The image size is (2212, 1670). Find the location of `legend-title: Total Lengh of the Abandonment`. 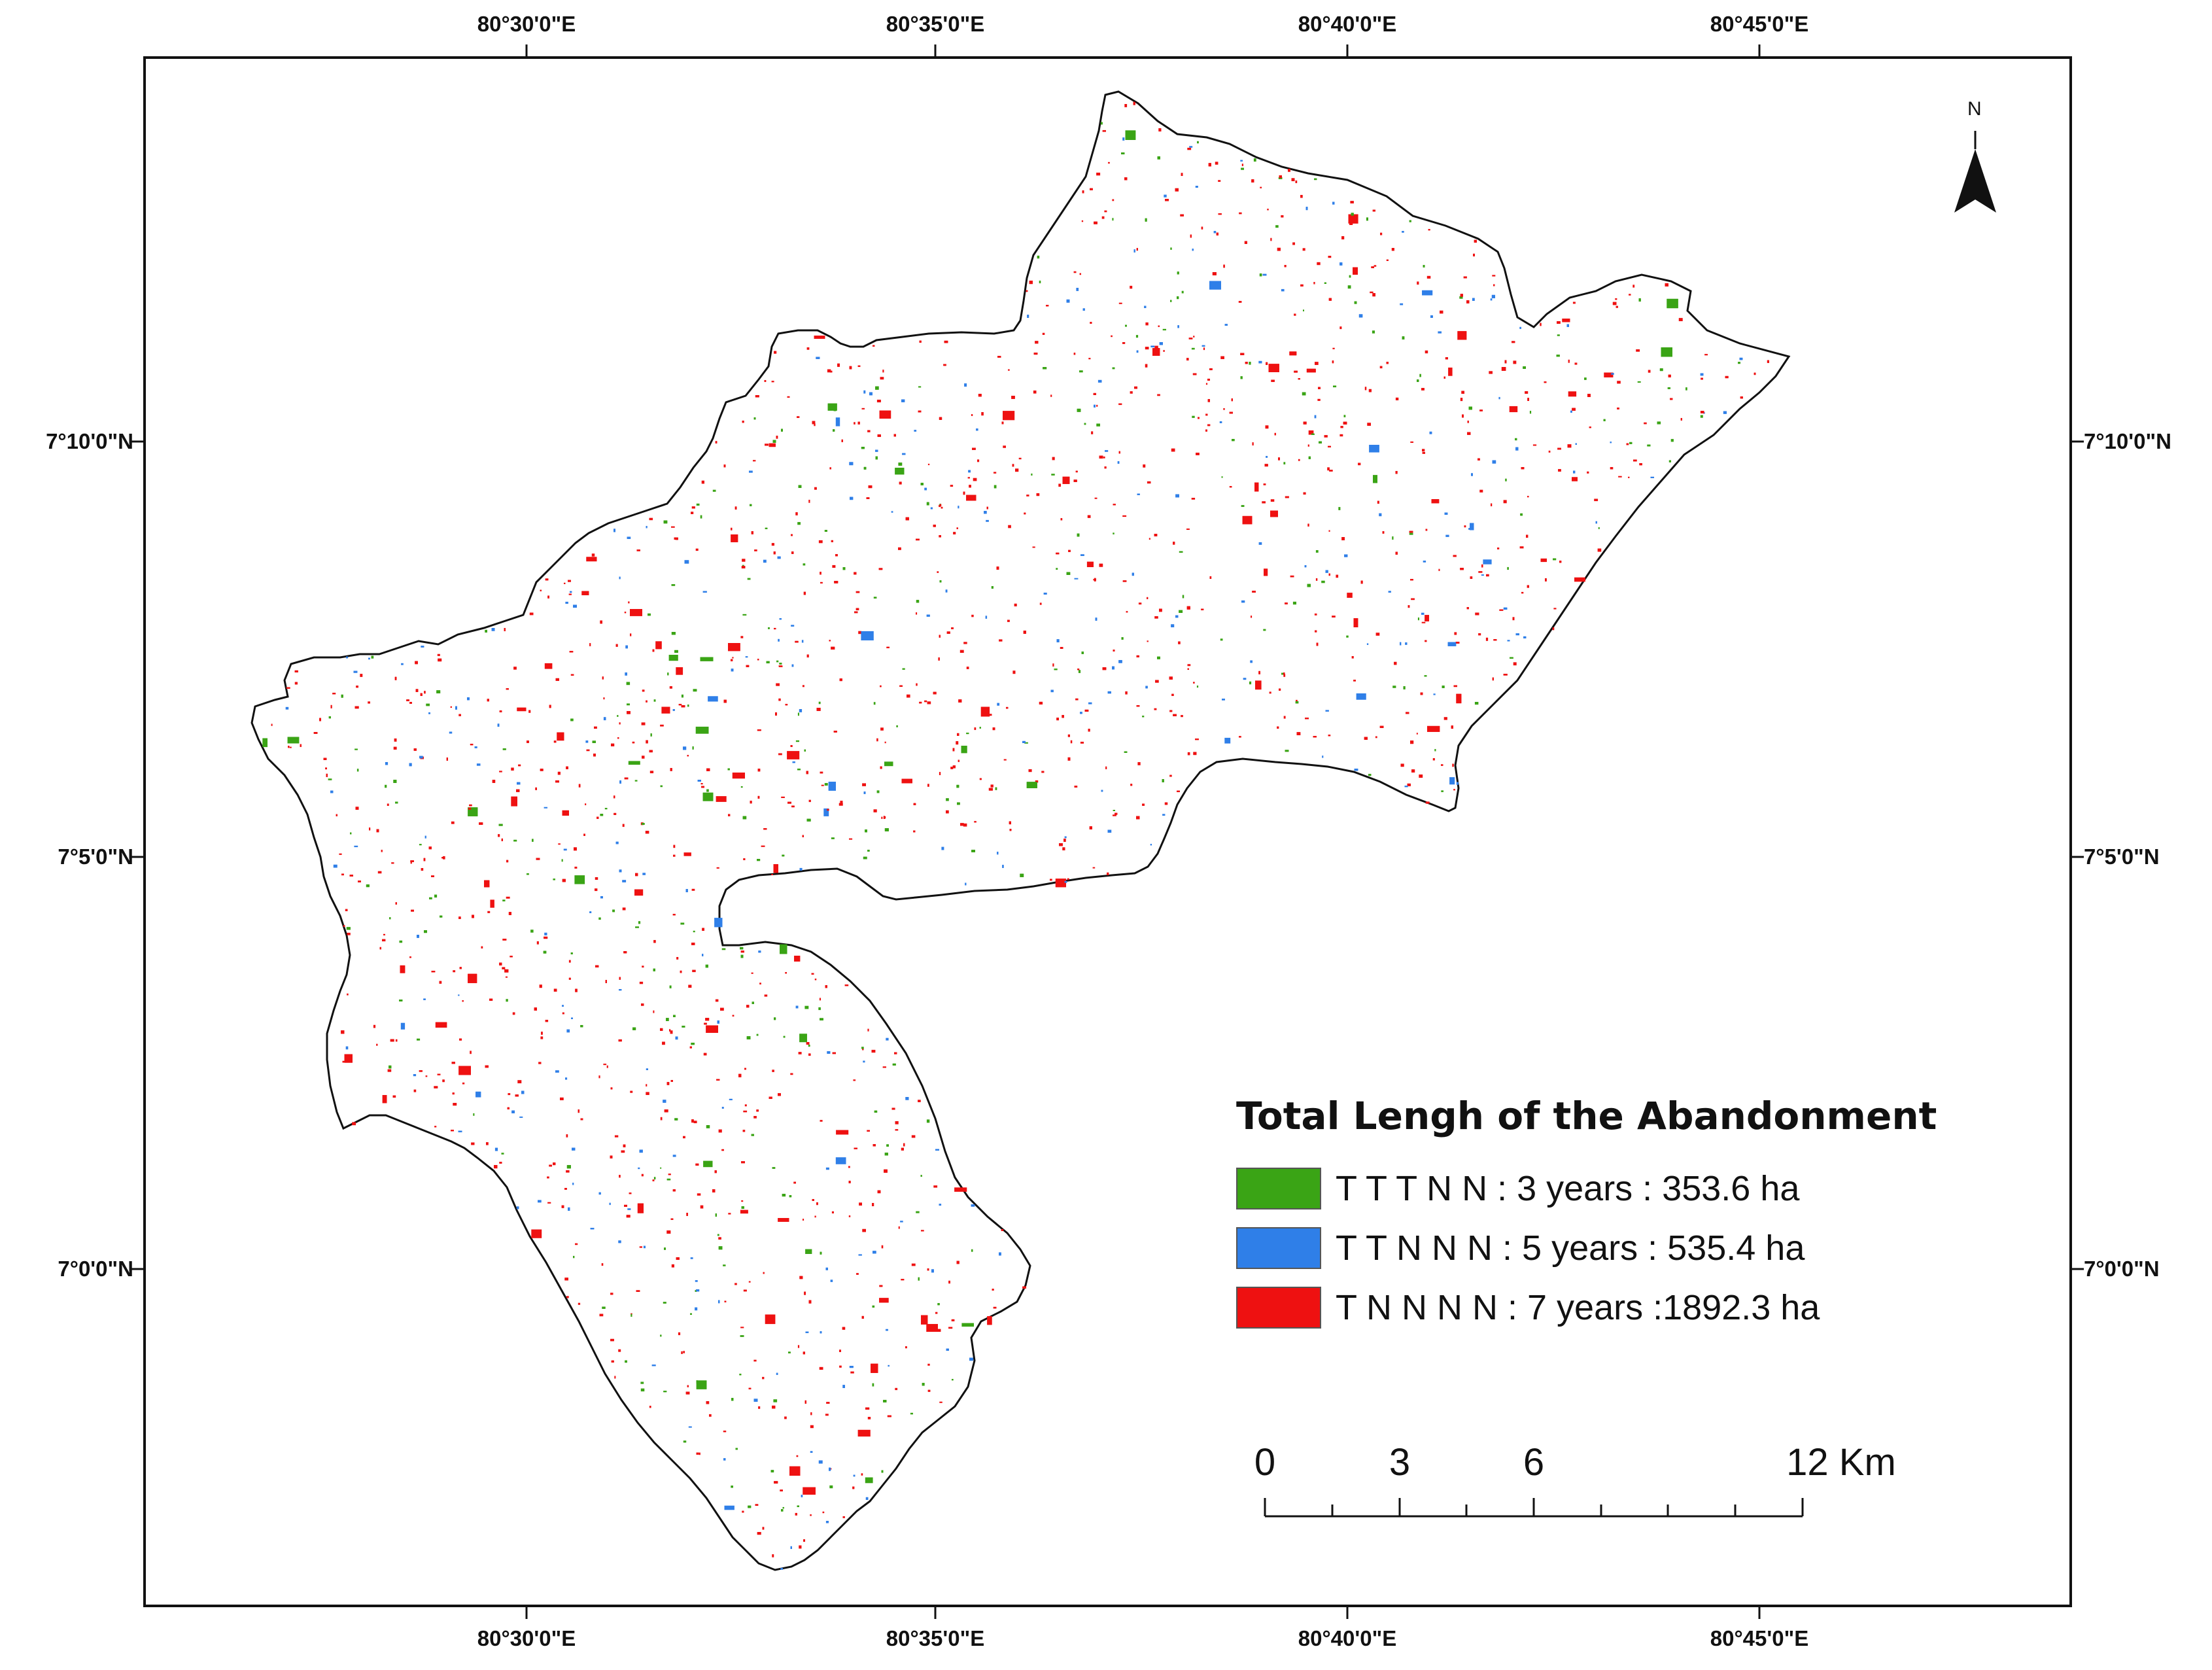

legend-title: Total Lengh of the Abandonment is located at coordinates (1587, 1116).